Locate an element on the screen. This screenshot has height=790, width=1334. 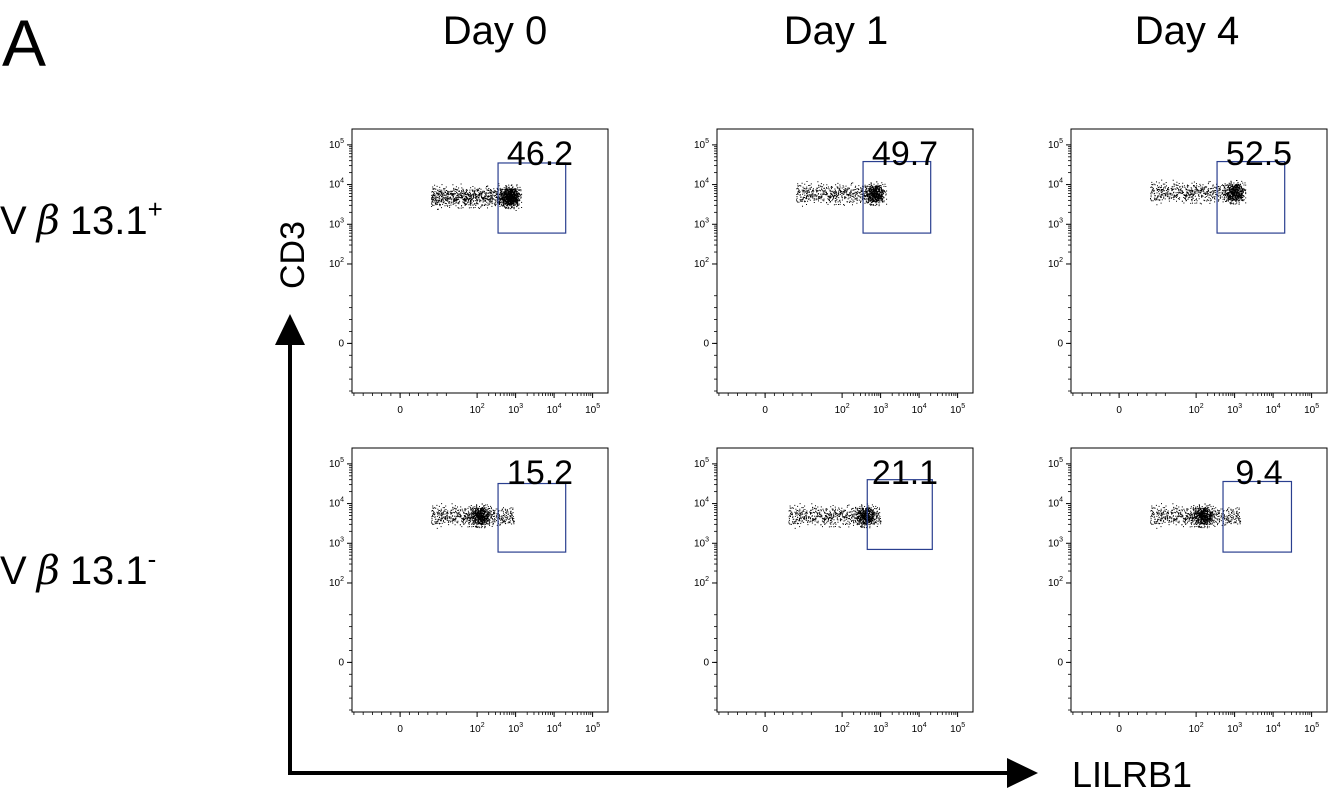
dot-plot-r0-c0: 46.2 10⁵ 10⁴ 10³ 10² 0 0 10² 10³ 10⁴ 10⁵ is located at coordinates (469, 272).